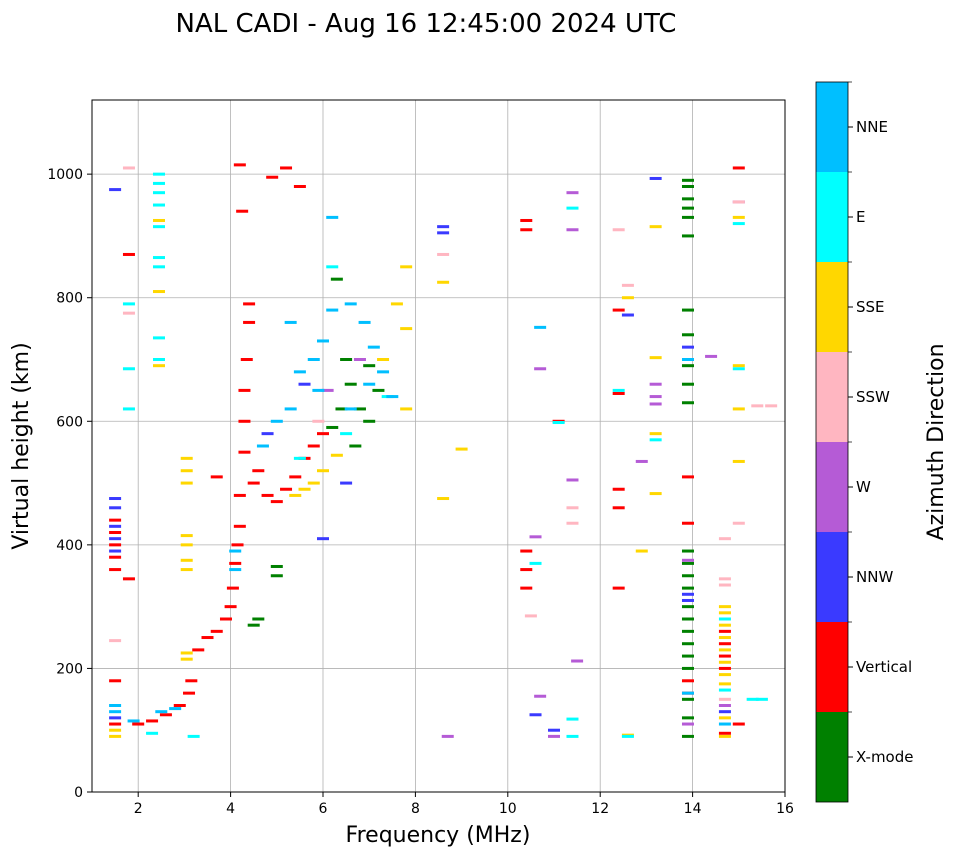  What do you see at coordinates (785, 809) in the screenshot?
I see `x-tick-label: 16` at bounding box center [785, 809].